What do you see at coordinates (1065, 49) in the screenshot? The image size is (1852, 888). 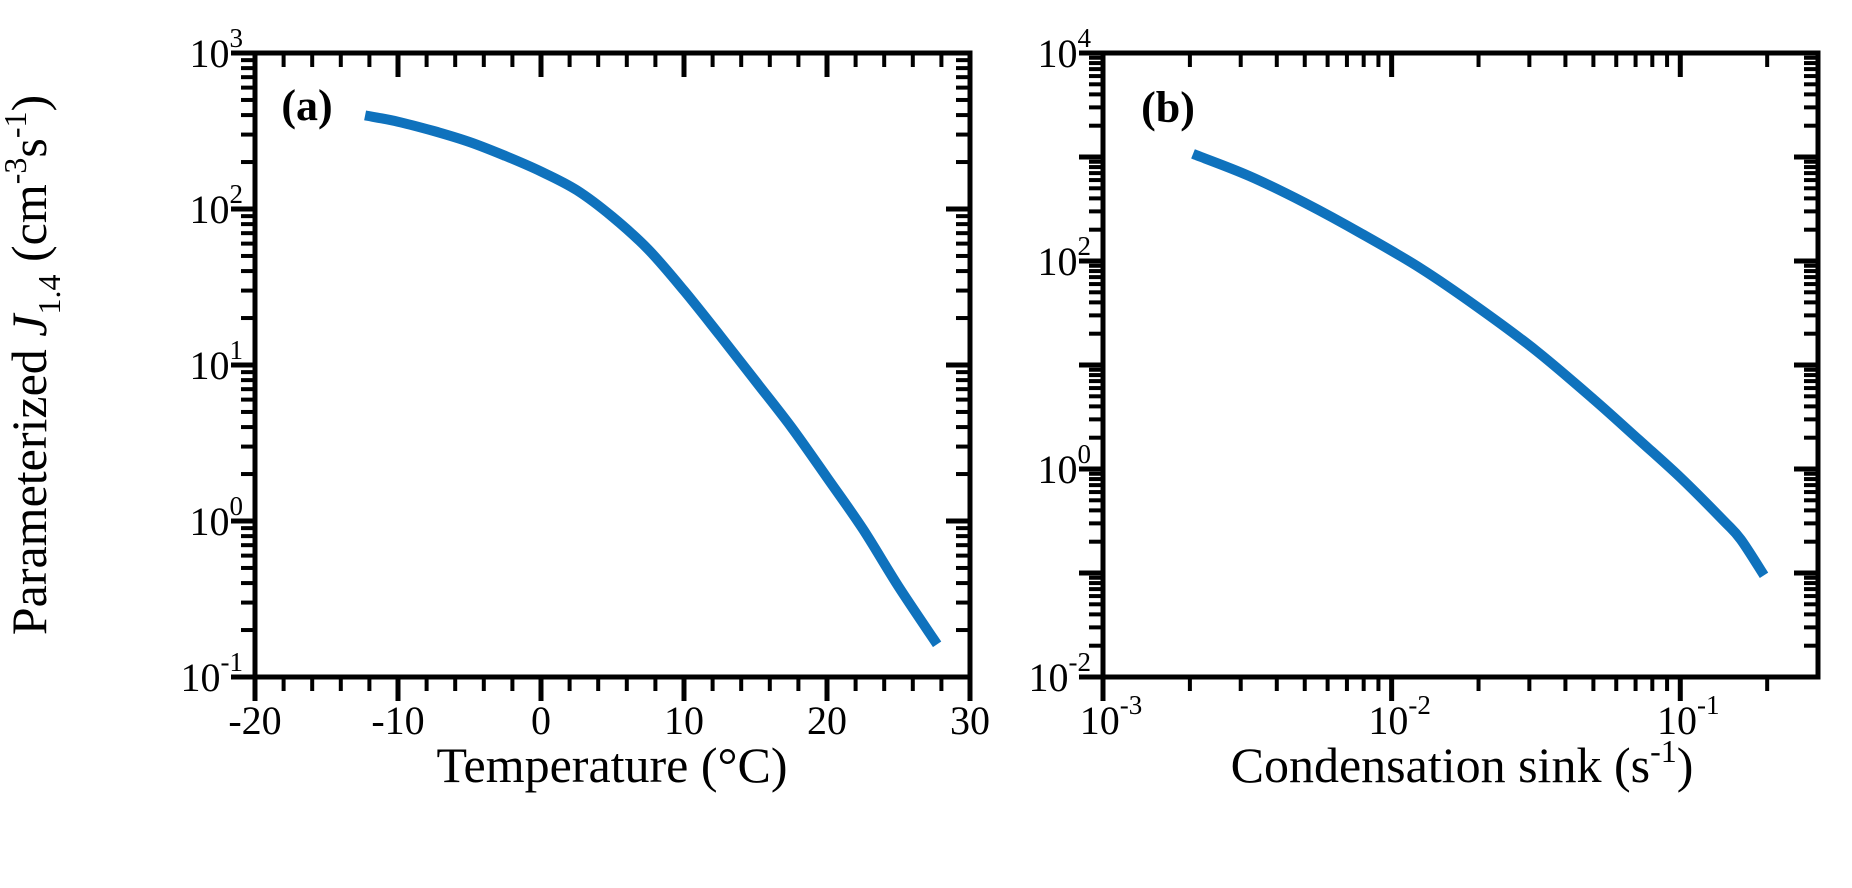 I see `panel-b-y-tick-label: 10⁴` at bounding box center [1065, 49].